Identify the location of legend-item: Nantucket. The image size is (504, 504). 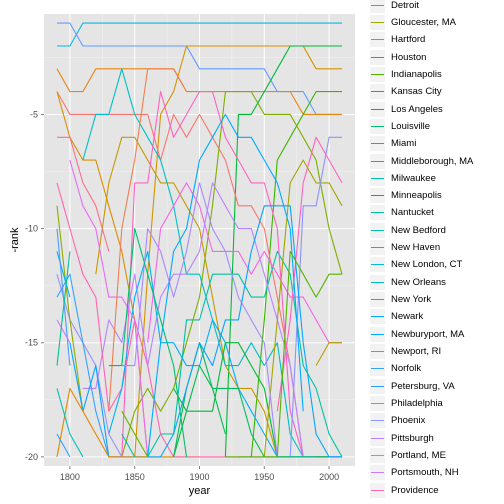
(402, 212).